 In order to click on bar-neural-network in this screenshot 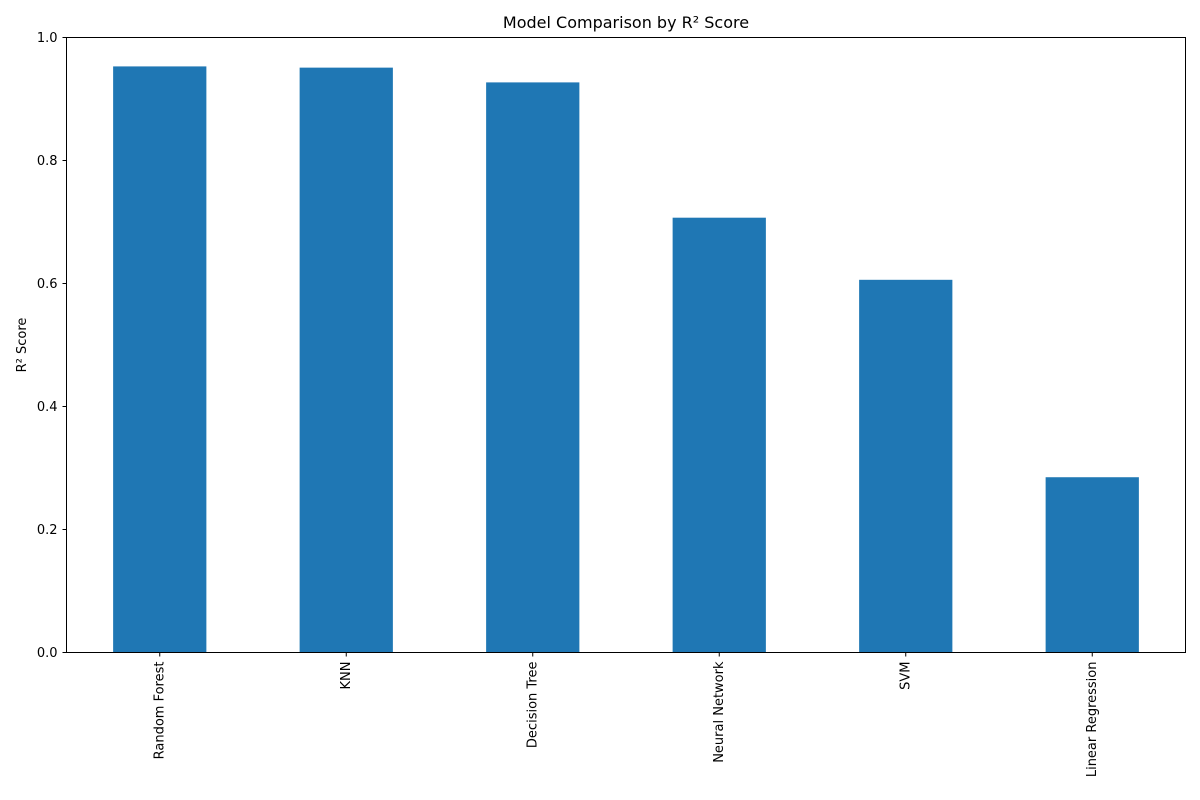, I will do `click(719, 435)`.